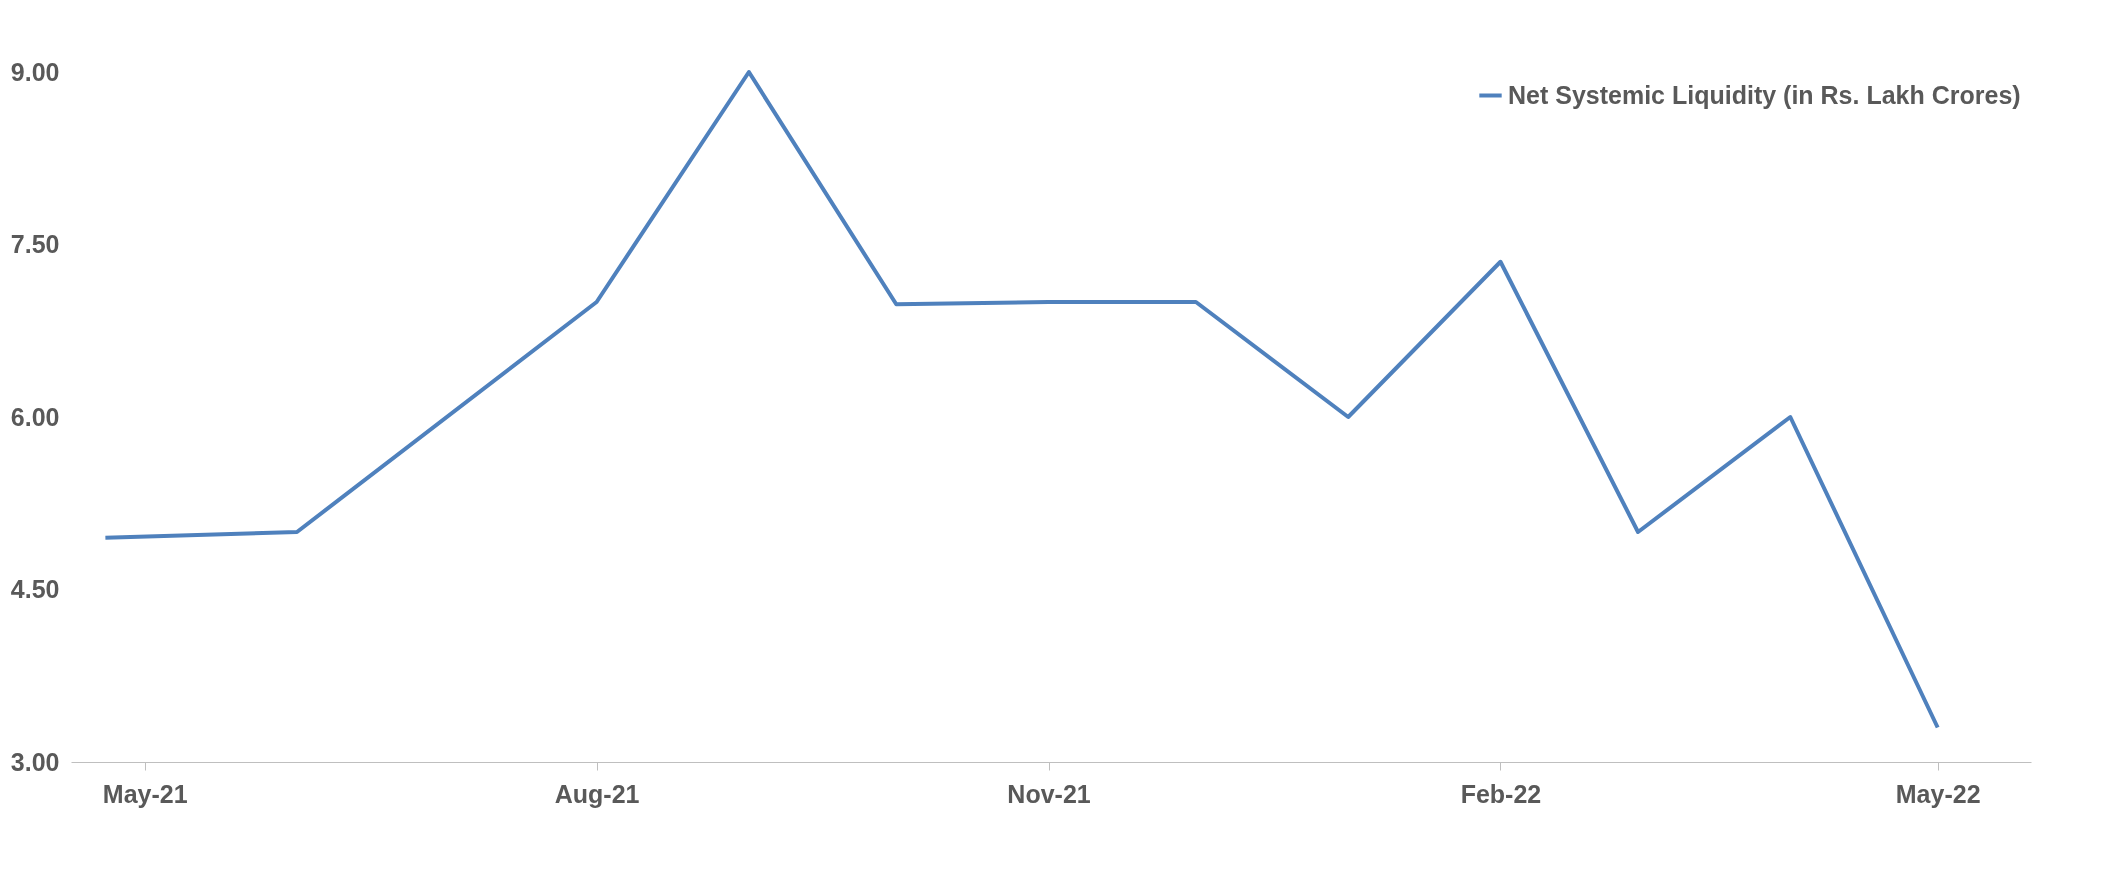 Image resolution: width=2111 pixels, height=884 pixels. What do you see at coordinates (145, 793) in the screenshot?
I see `x-tick-label: May-21` at bounding box center [145, 793].